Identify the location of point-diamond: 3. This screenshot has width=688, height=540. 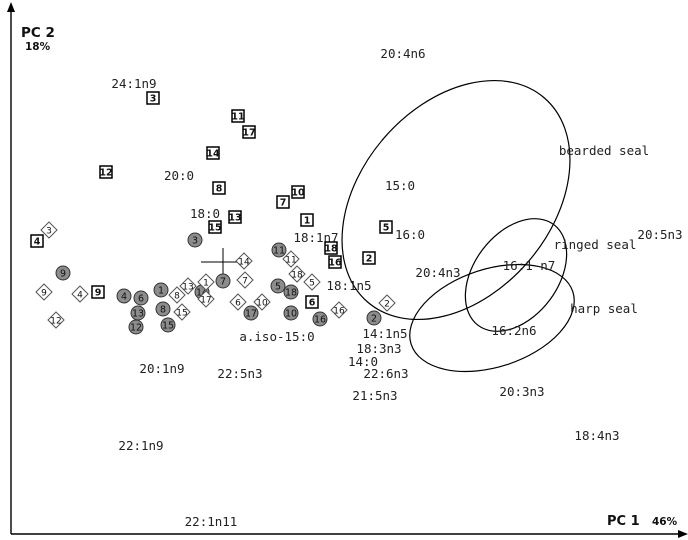
(49, 230).